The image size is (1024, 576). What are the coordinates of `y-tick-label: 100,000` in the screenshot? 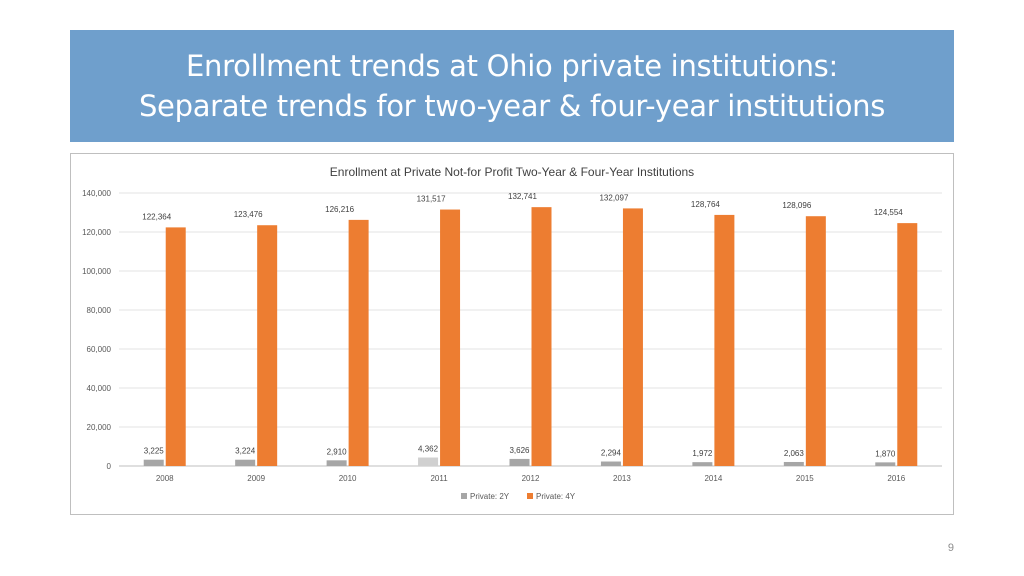 It's located at (96, 271).